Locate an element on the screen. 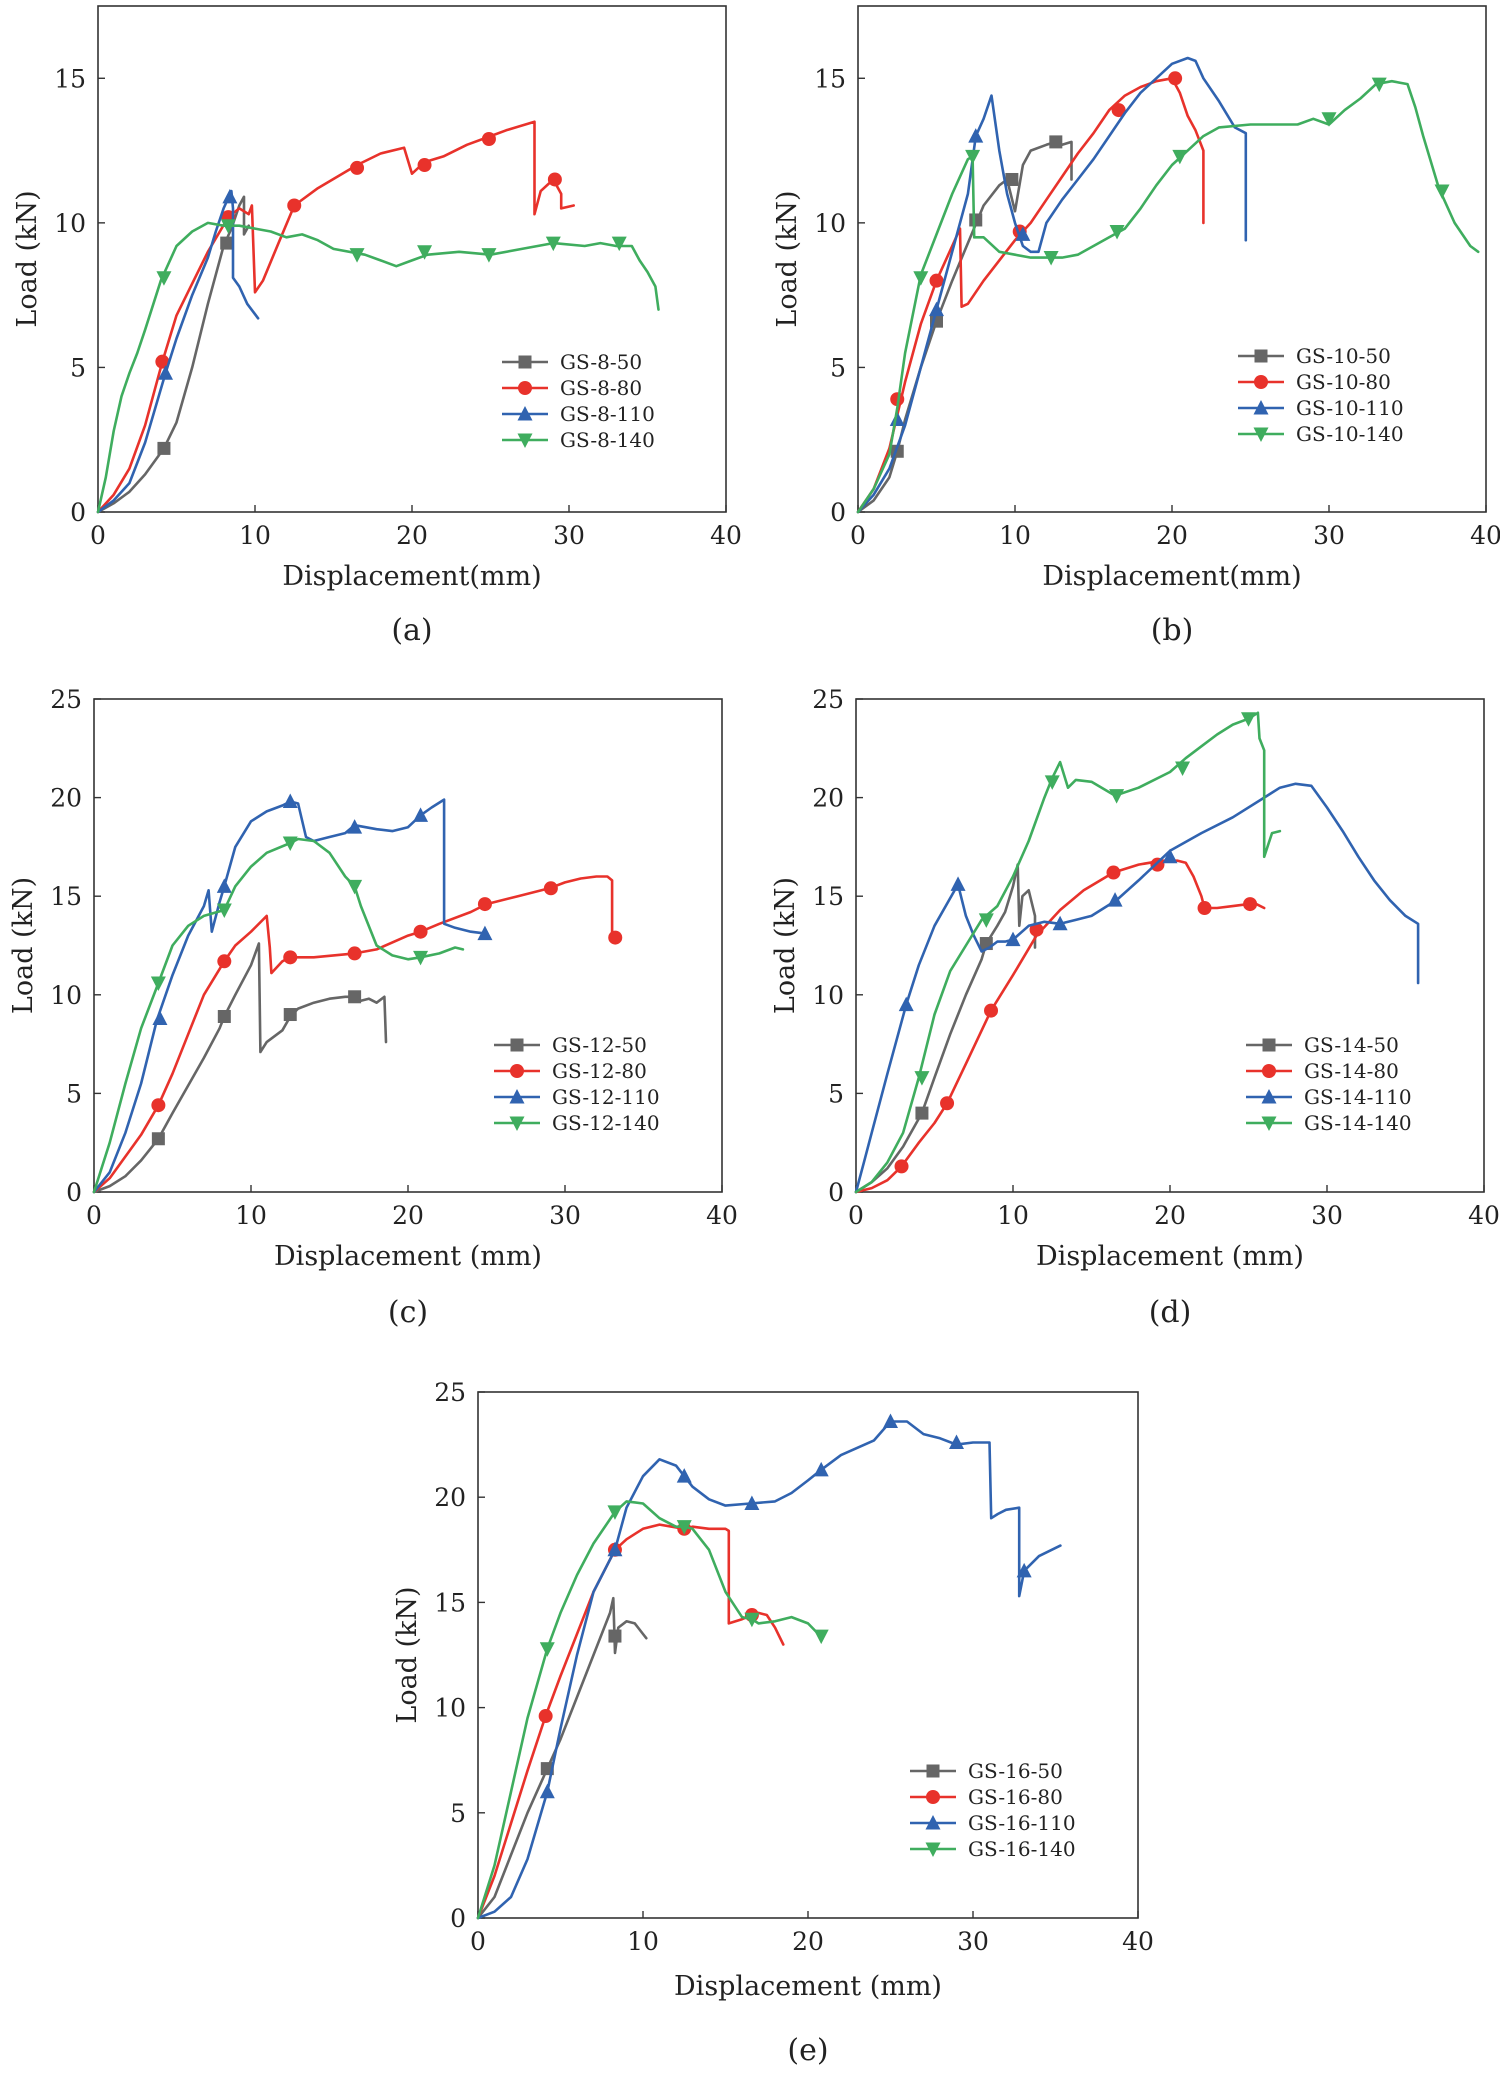  legend-entry: GS-16-80 is located at coordinates (986, 1797).